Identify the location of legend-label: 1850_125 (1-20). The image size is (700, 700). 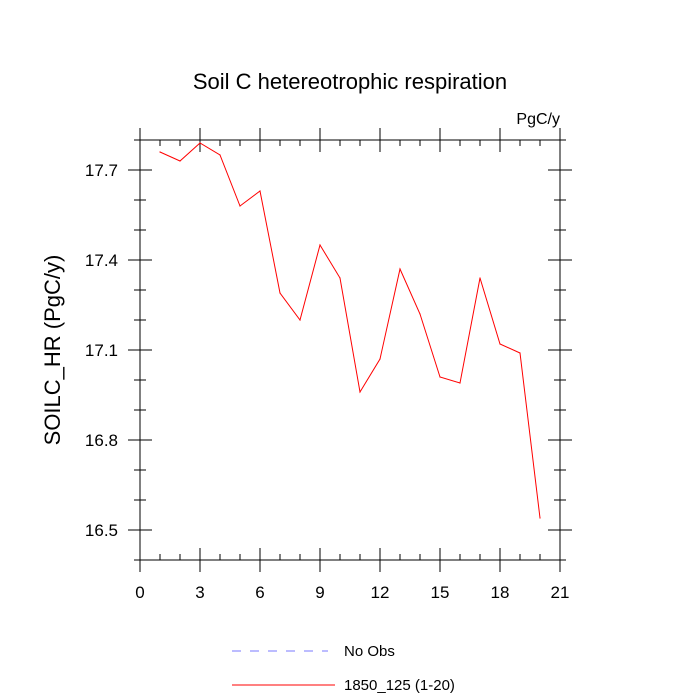
(399, 685).